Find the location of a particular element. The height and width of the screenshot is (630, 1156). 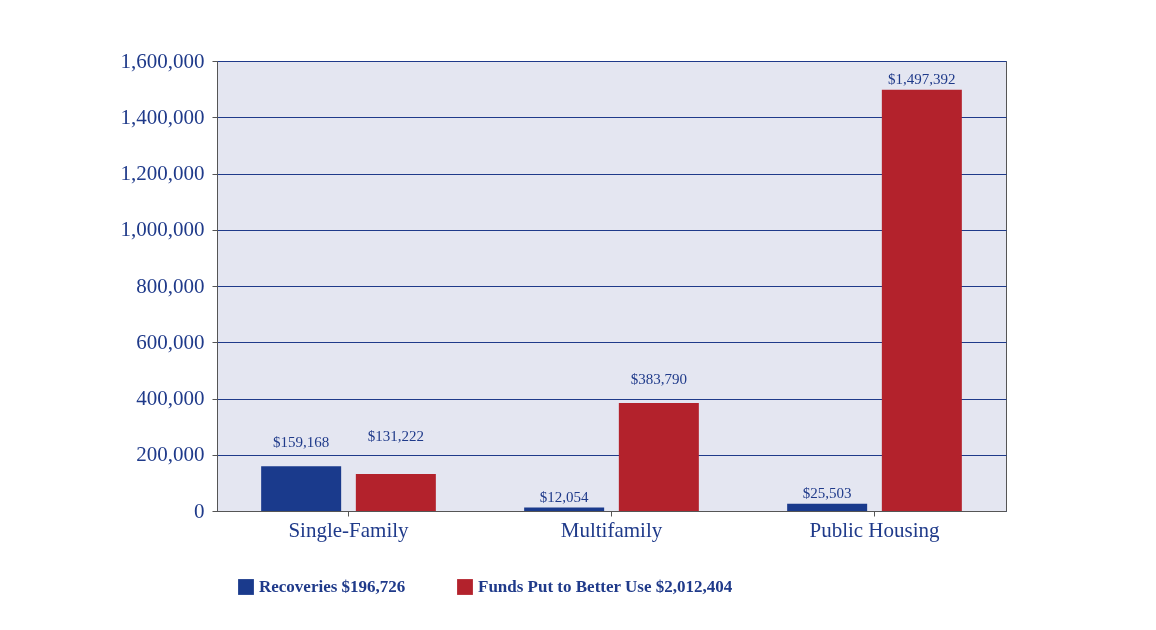

data-label: $12,054 is located at coordinates (564, 496).